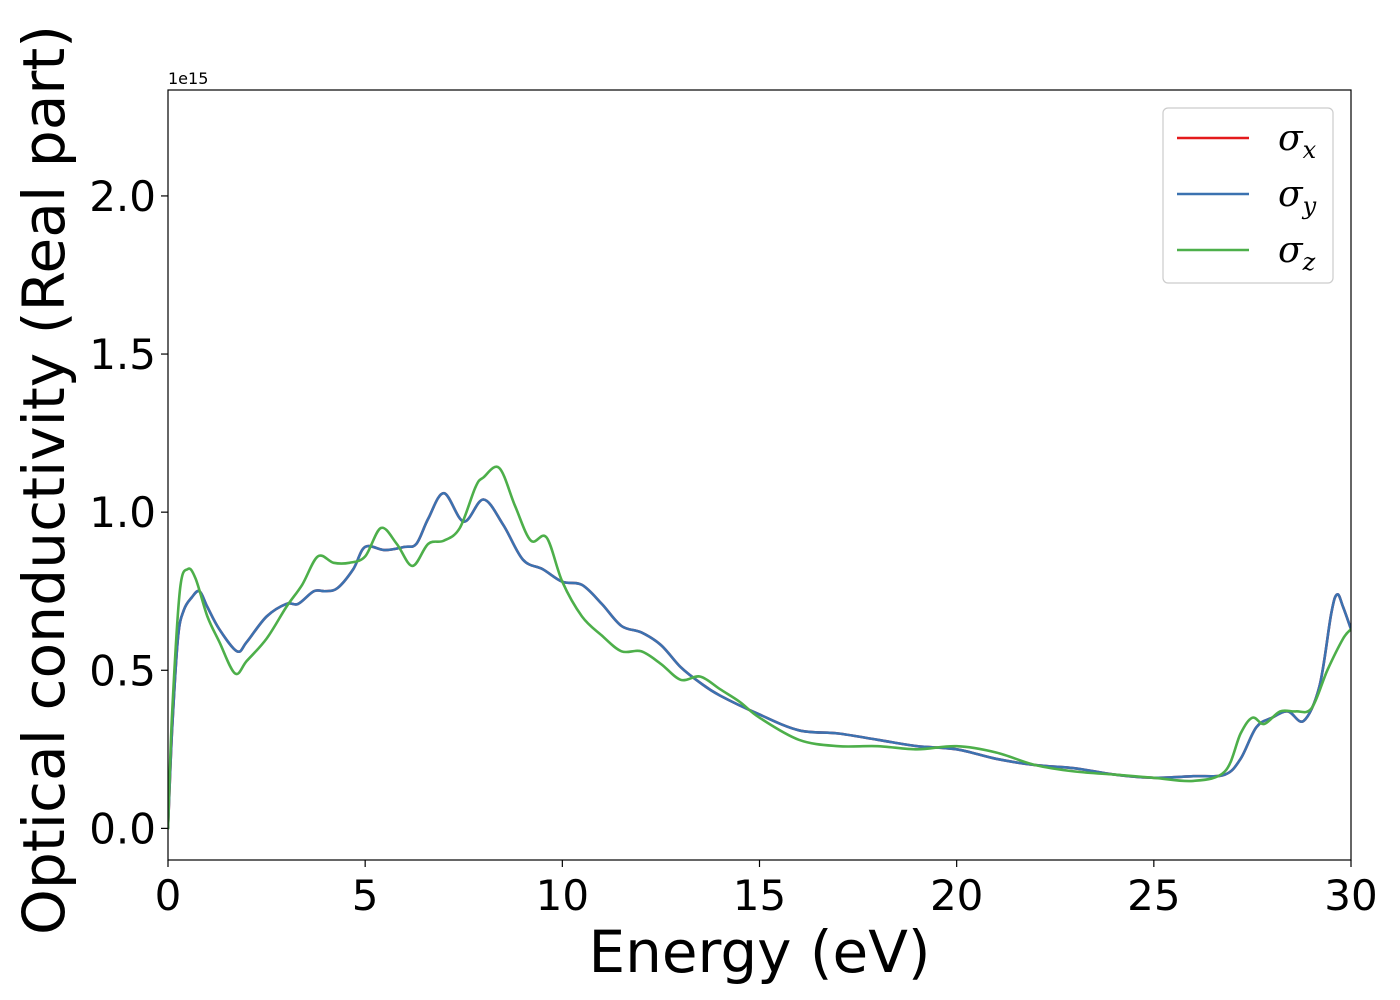 Image resolution: width=1400 pixels, height=1000 pixels. I want to click on x-tick-label: 0, so click(168, 895).